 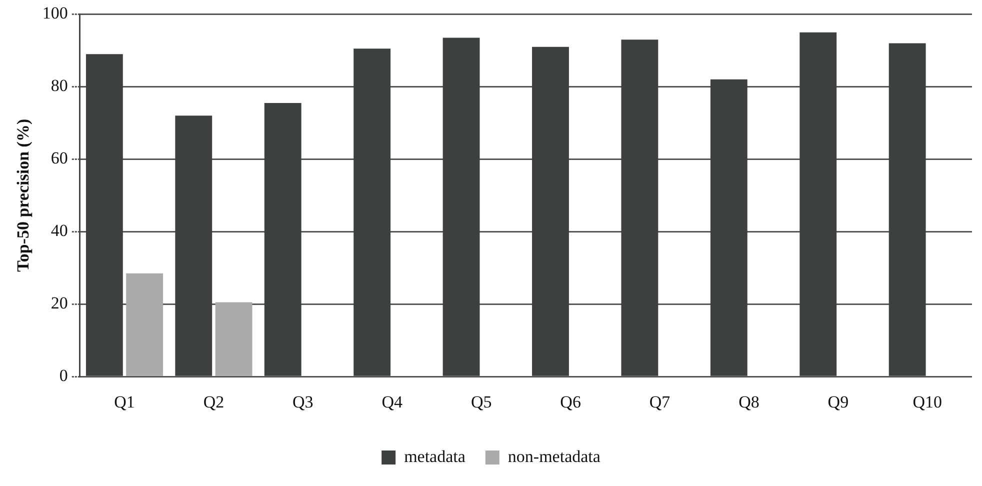 I want to click on x-tick-label: Q1, so click(x=124, y=402).